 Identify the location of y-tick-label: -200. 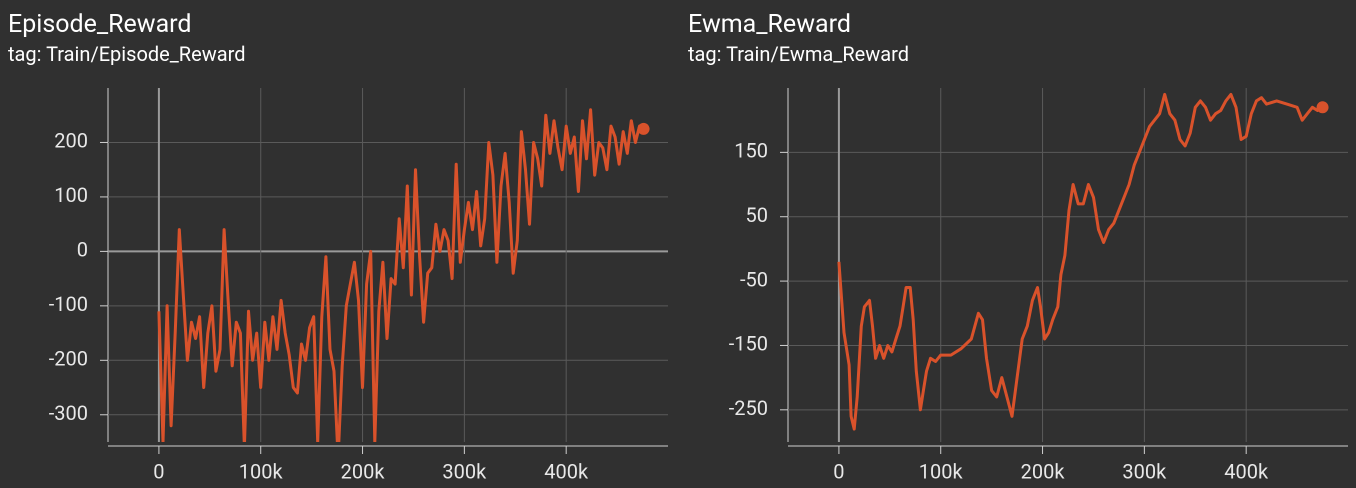
(68, 359).